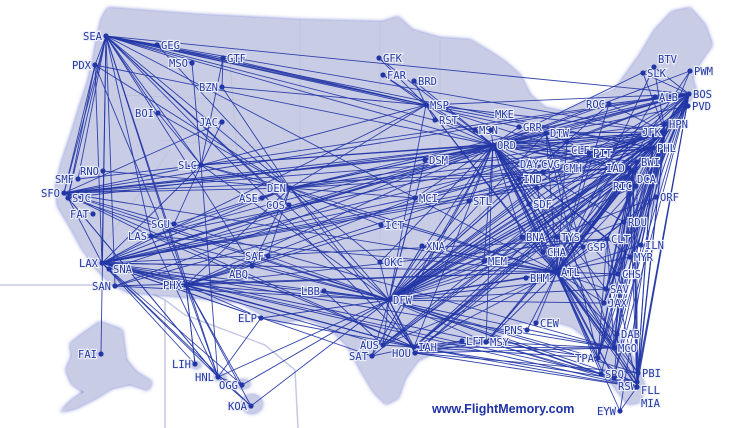 The image size is (740, 428). I want to click on route-jfk-cvg, so click(601, 160).